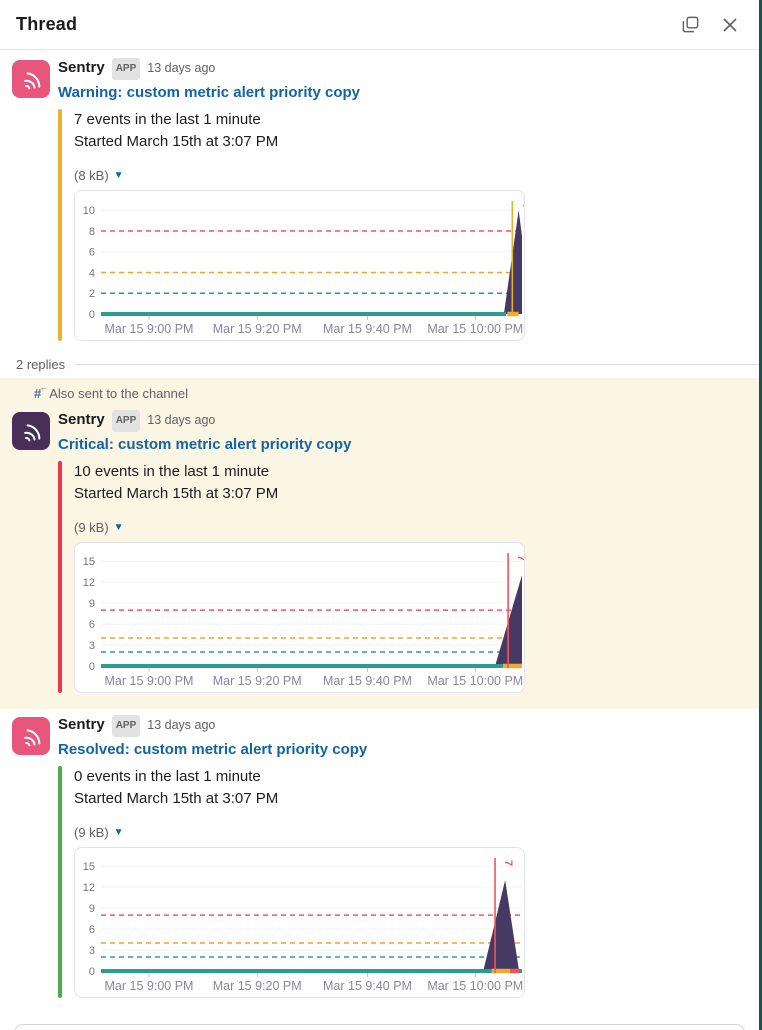 The image size is (762, 1030). Describe the element at coordinates (47, 24) in the screenshot. I see `panel-title: Thread` at that location.